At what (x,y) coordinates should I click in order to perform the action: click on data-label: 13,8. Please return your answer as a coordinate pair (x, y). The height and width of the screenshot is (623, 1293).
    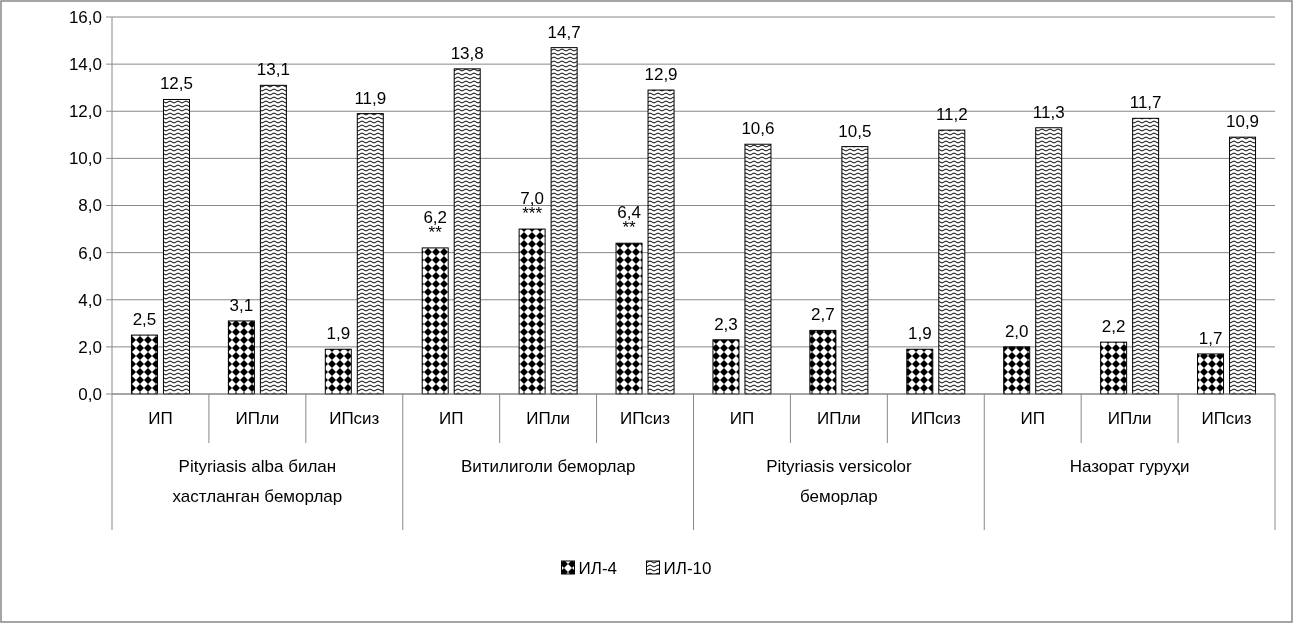
    Looking at the image, I should click on (467, 53).